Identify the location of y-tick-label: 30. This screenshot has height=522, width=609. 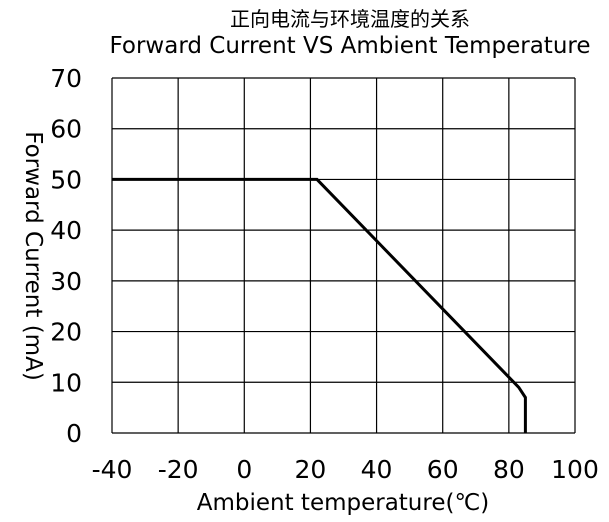
(66, 281).